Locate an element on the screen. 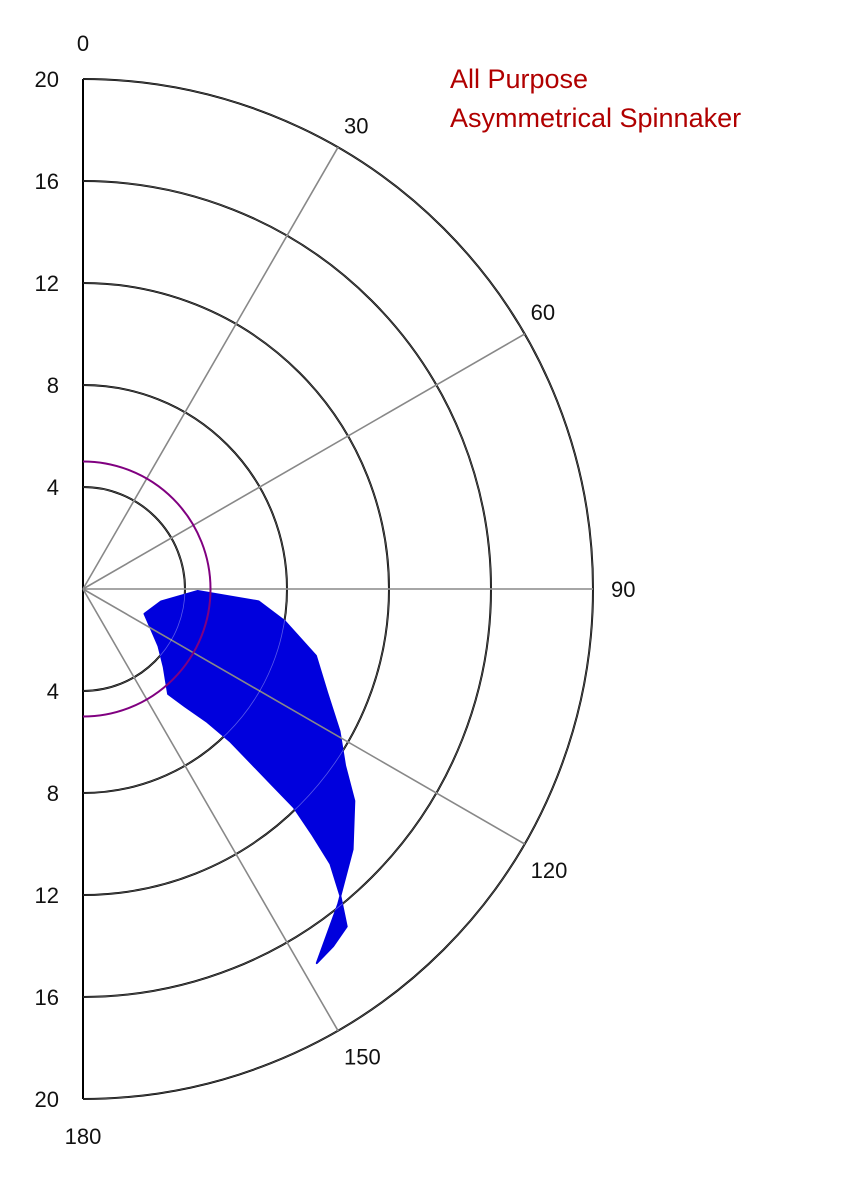 This screenshot has height=1178, width=862. angle-tick-label: 90 is located at coordinates (623, 589).